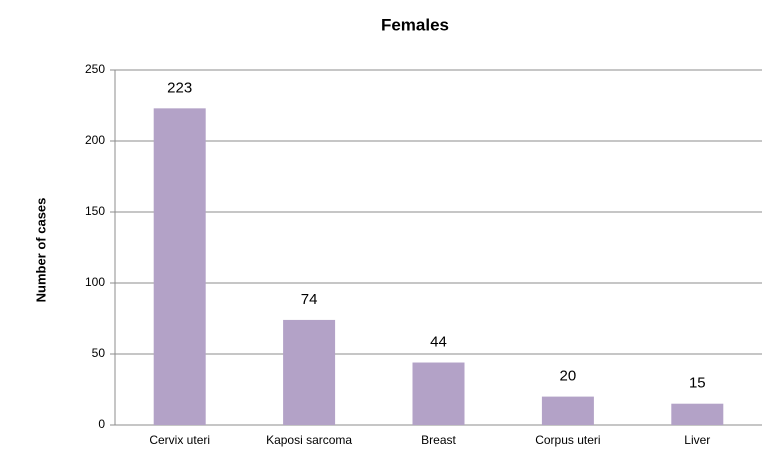  Describe the element at coordinates (568, 376) in the screenshot. I see `data-label: 20` at that location.